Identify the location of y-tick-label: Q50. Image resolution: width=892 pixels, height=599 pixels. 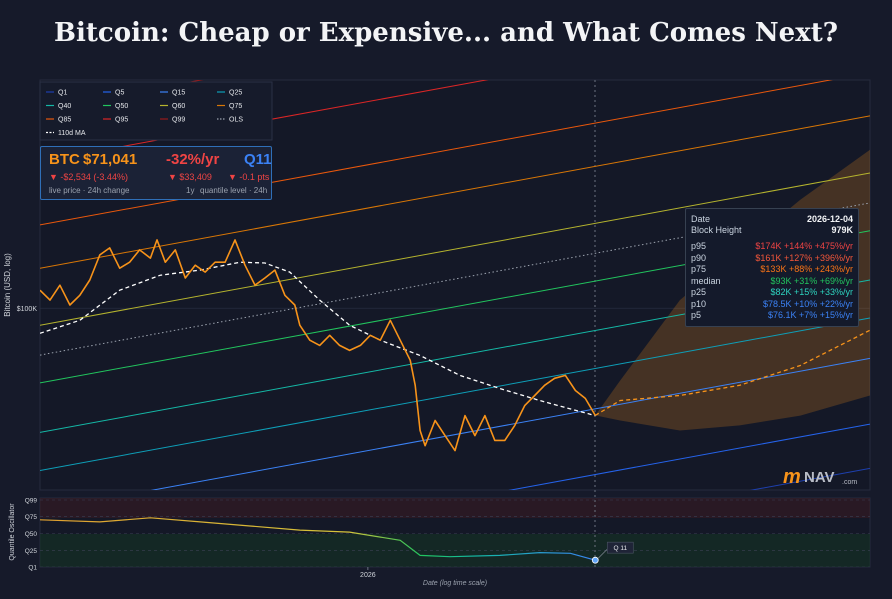
(31, 534).